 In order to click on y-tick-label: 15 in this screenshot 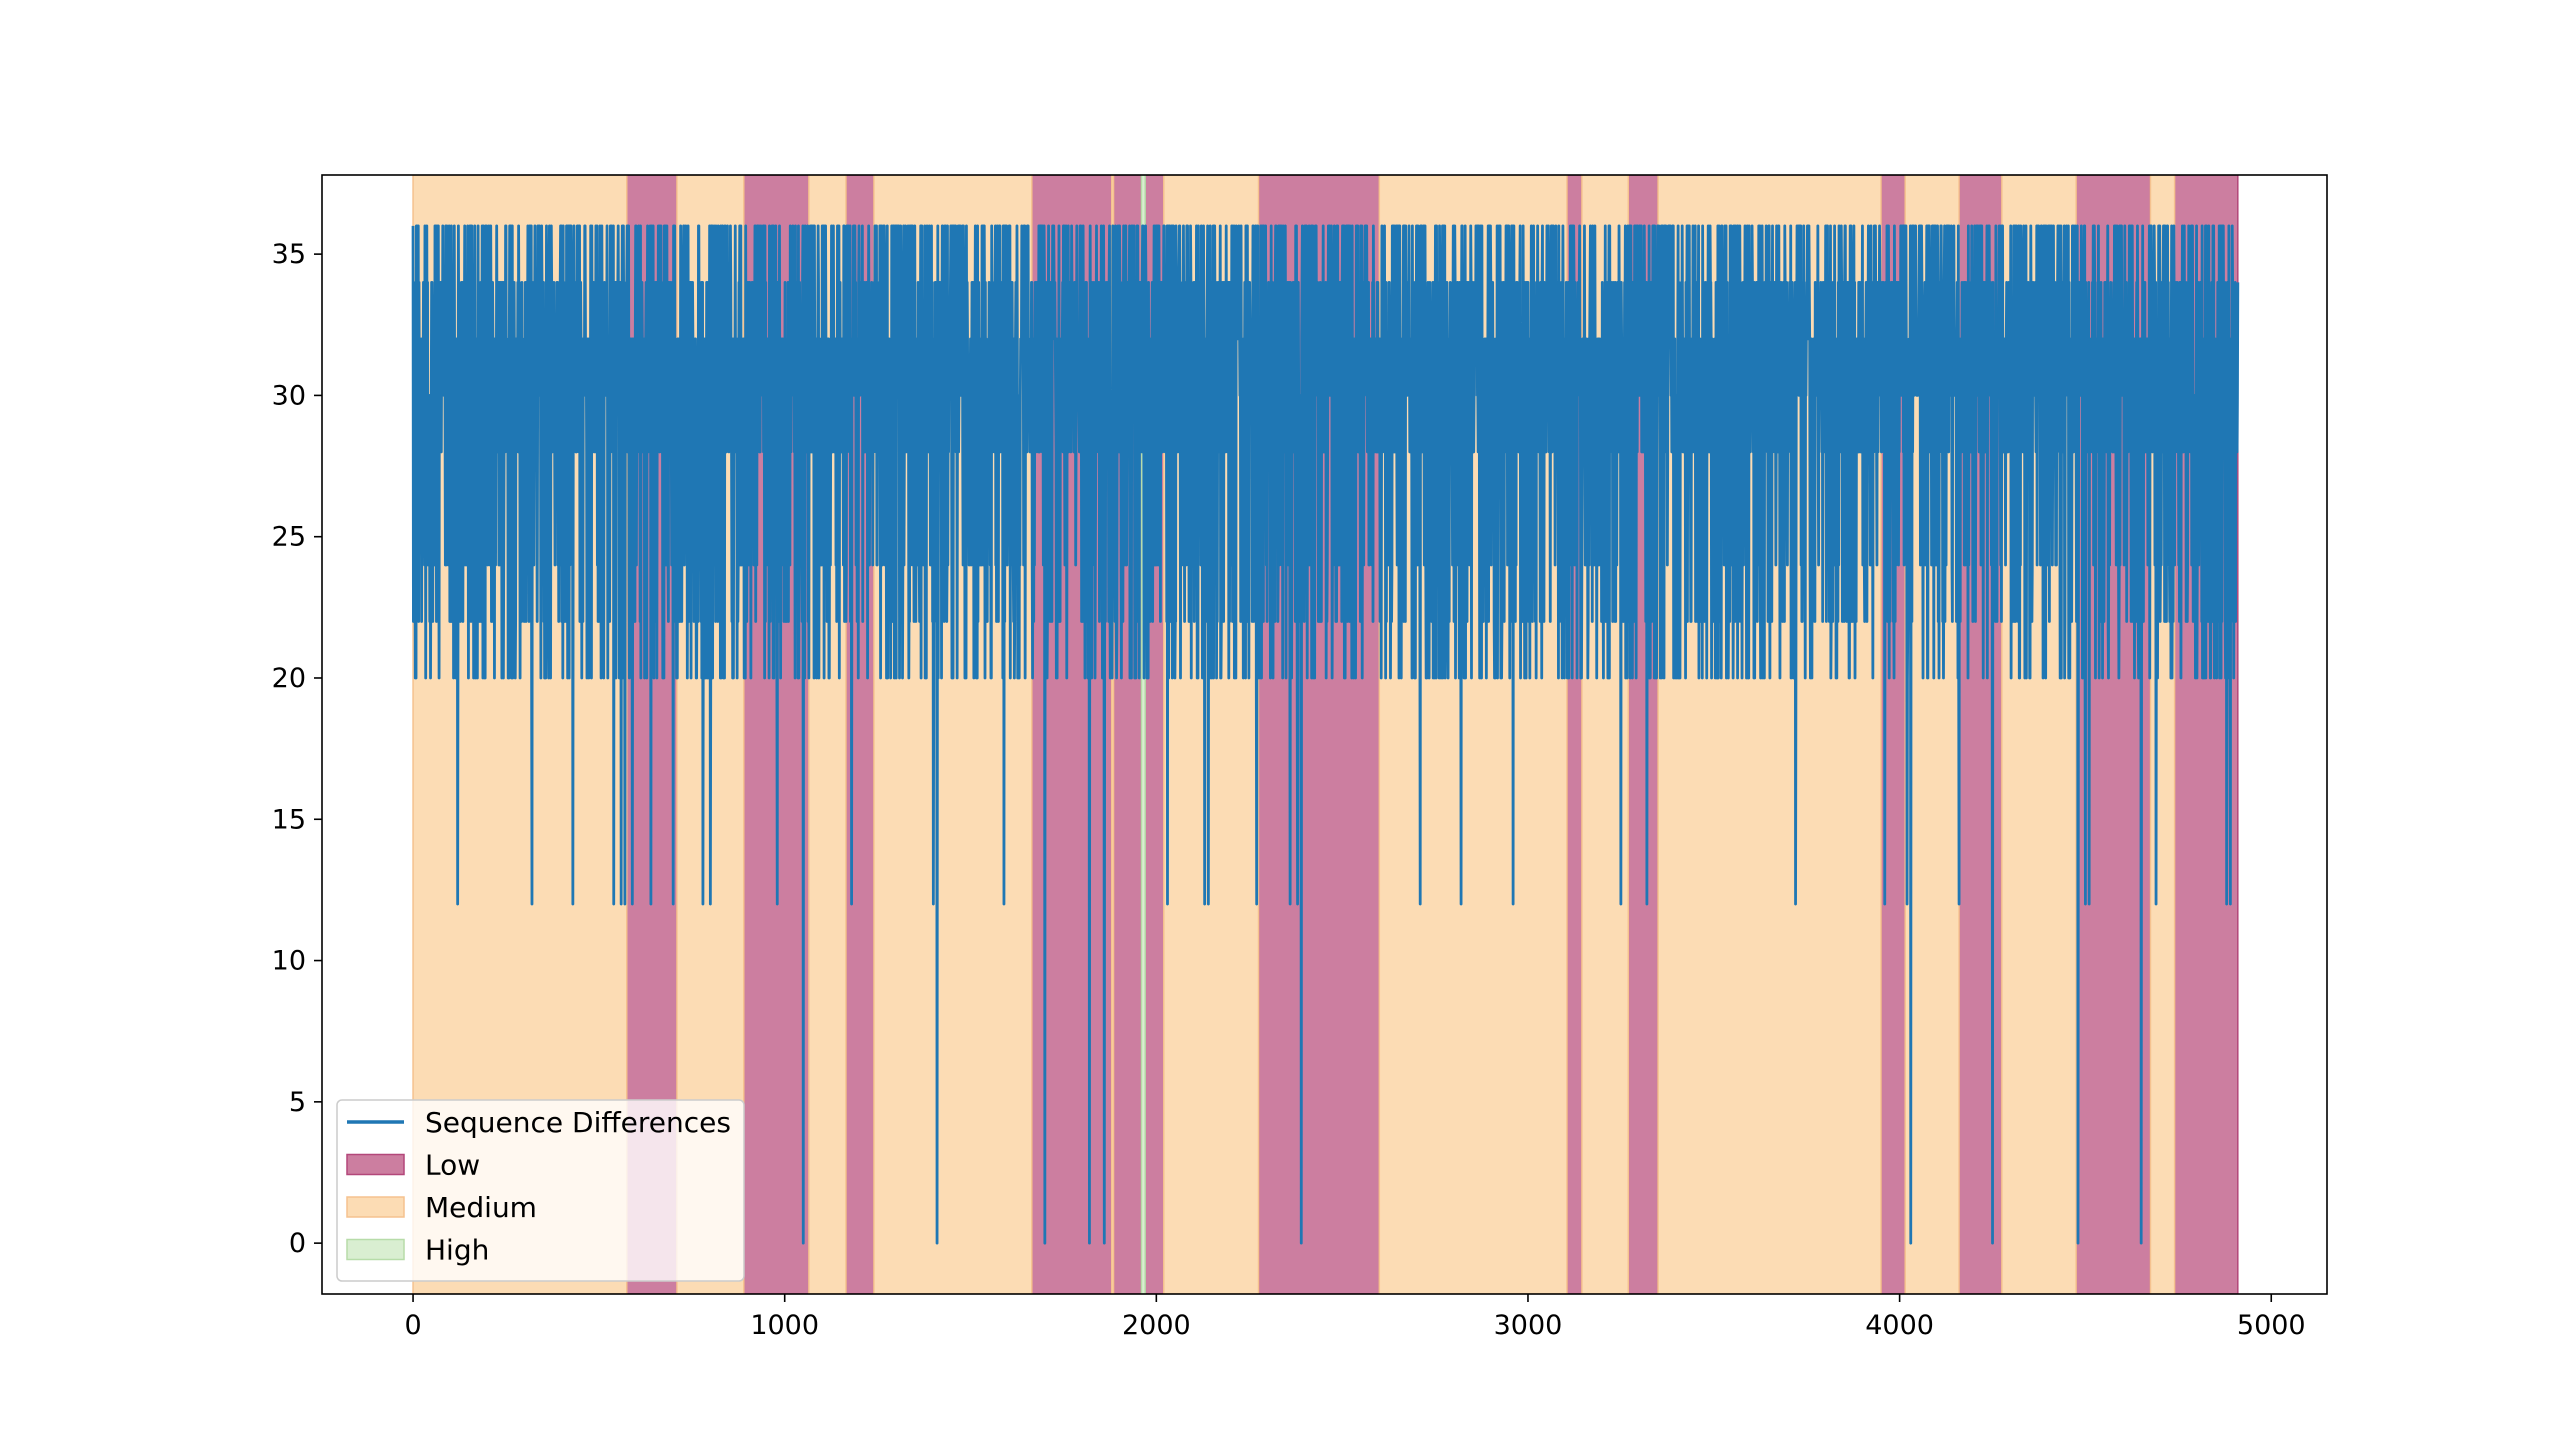, I will do `click(289, 819)`.